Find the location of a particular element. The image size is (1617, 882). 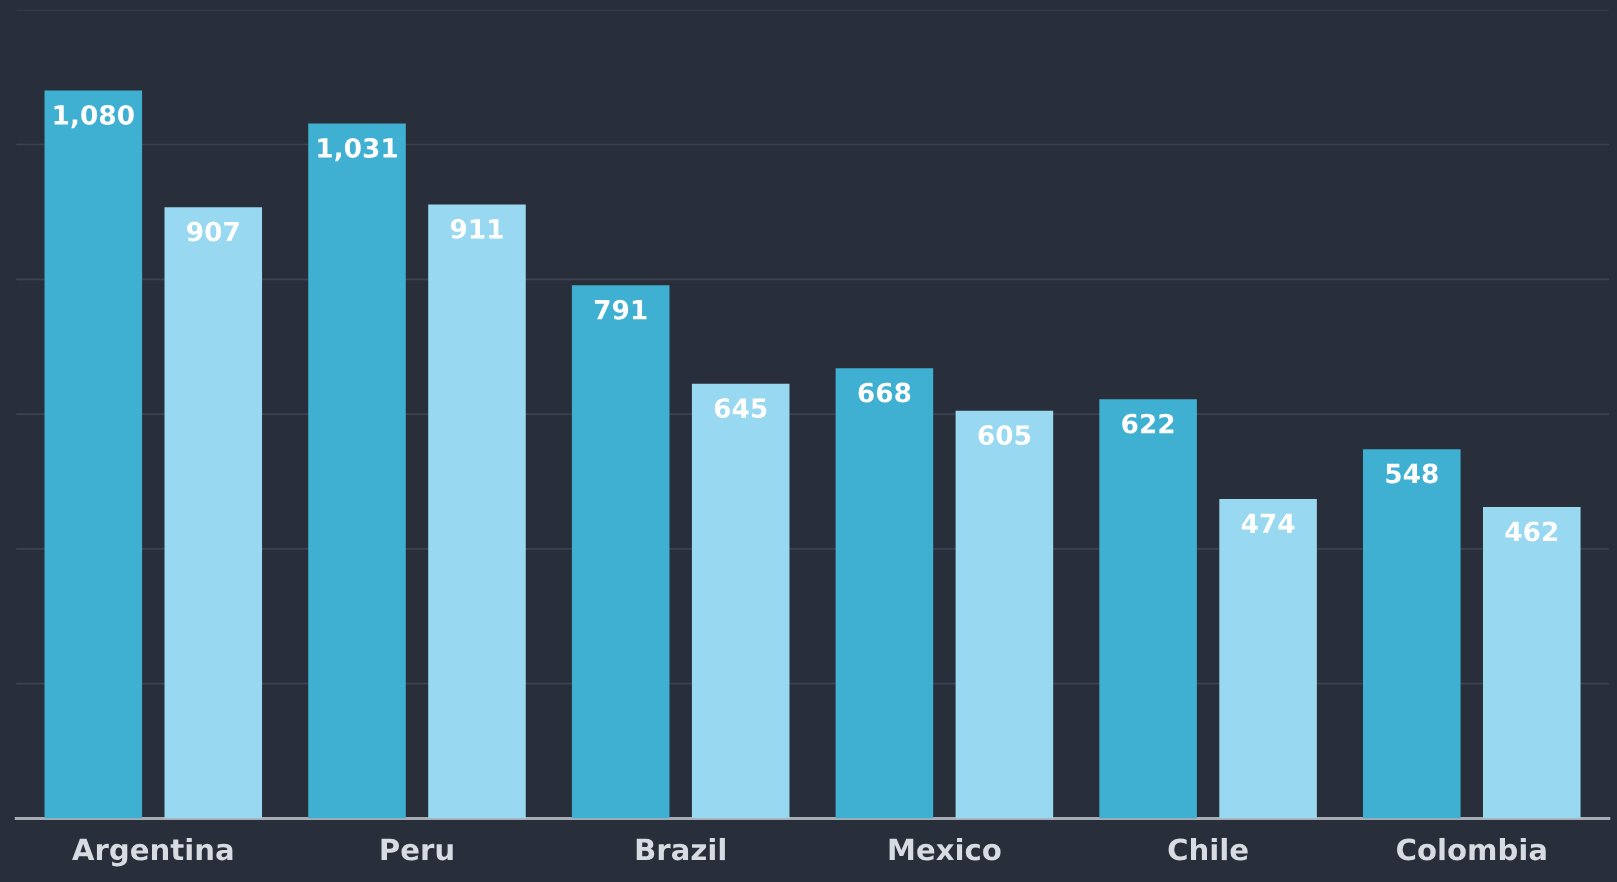

data-label: 1,080 is located at coordinates (94, 116).